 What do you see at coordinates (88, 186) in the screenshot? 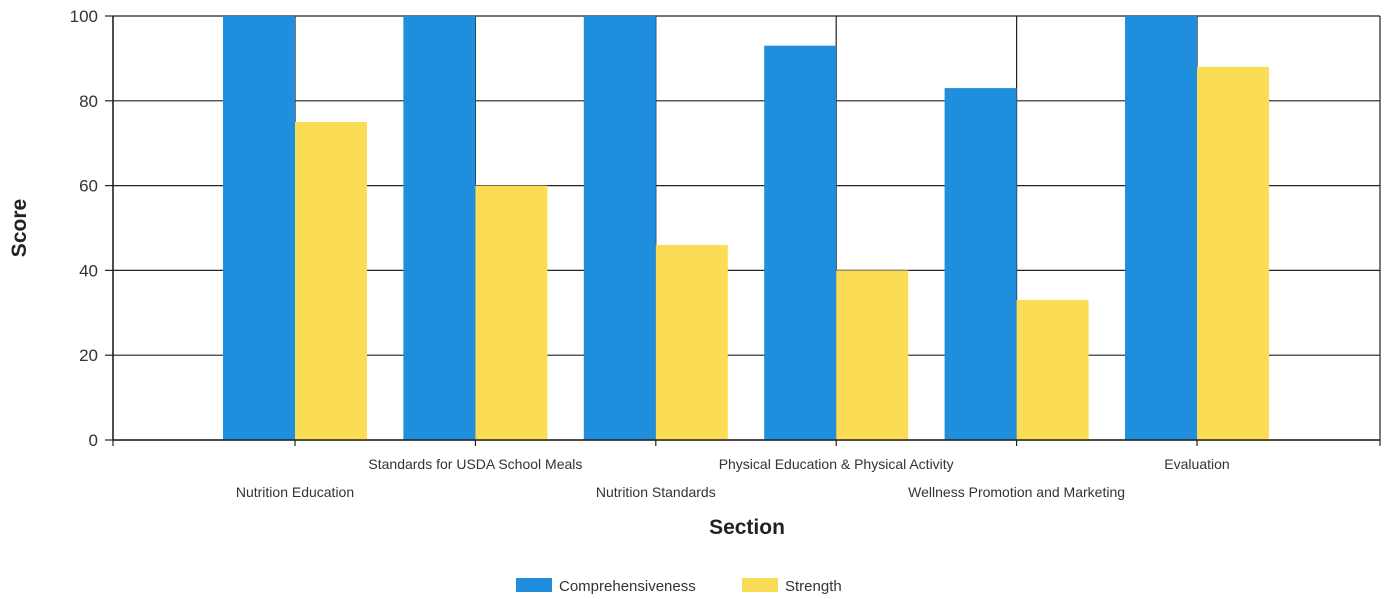
I see `y-tick-label: 60` at bounding box center [88, 186].